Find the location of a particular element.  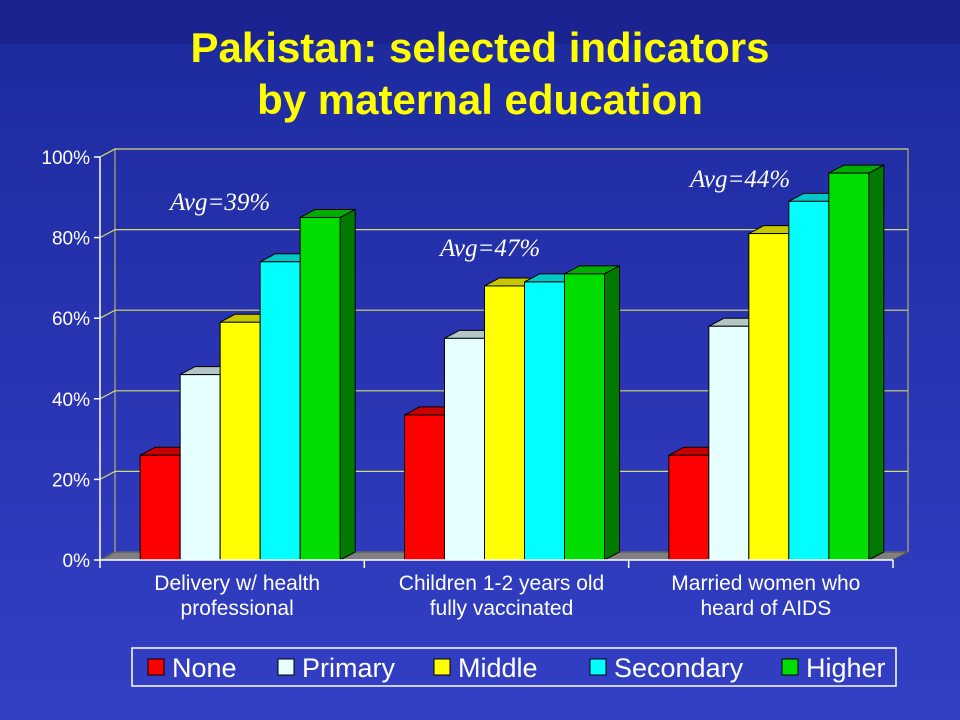

legend-frame is located at coordinates (514, 667).